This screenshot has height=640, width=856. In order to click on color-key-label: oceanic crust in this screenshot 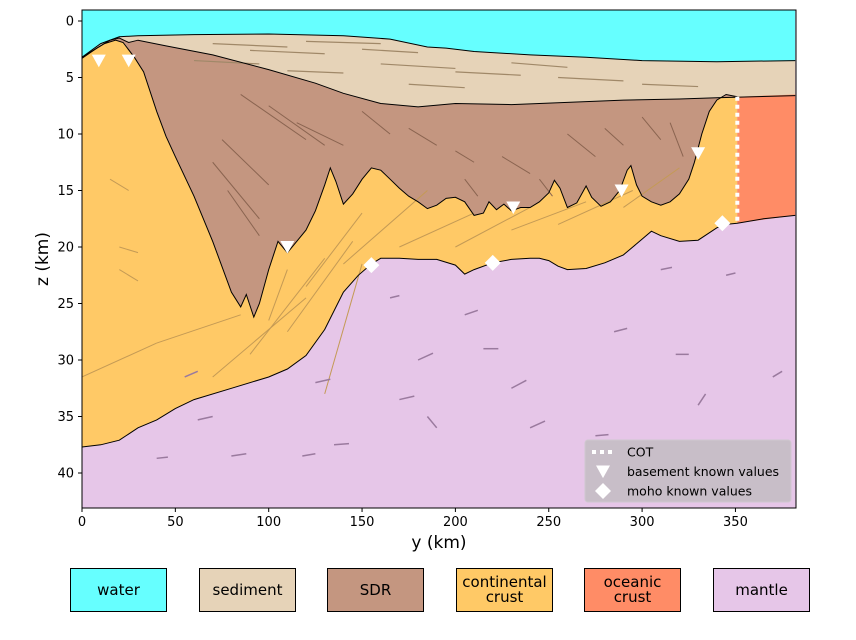, I will do `click(633, 590)`.